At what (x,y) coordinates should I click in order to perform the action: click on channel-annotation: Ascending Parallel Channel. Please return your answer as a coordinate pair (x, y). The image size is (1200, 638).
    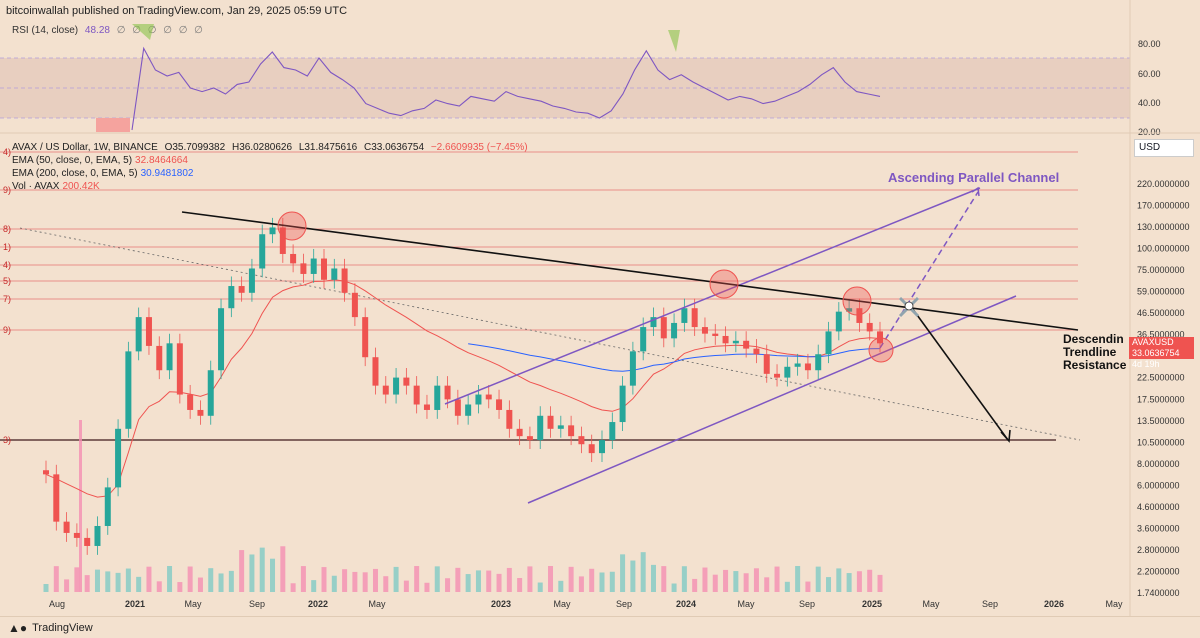
    Looking at the image, I should click on (973, 177).